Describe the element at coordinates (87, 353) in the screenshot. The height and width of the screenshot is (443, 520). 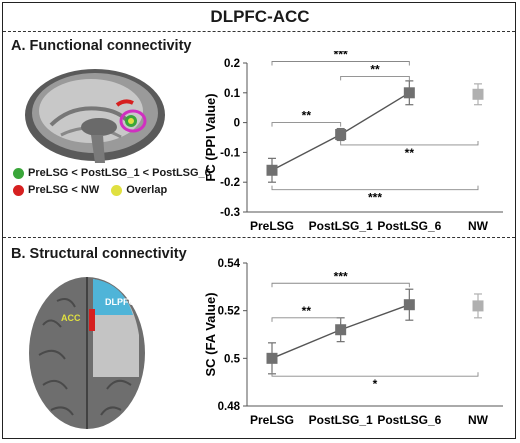
I see `axial-brain-image: DLPFC ACC` at that location.